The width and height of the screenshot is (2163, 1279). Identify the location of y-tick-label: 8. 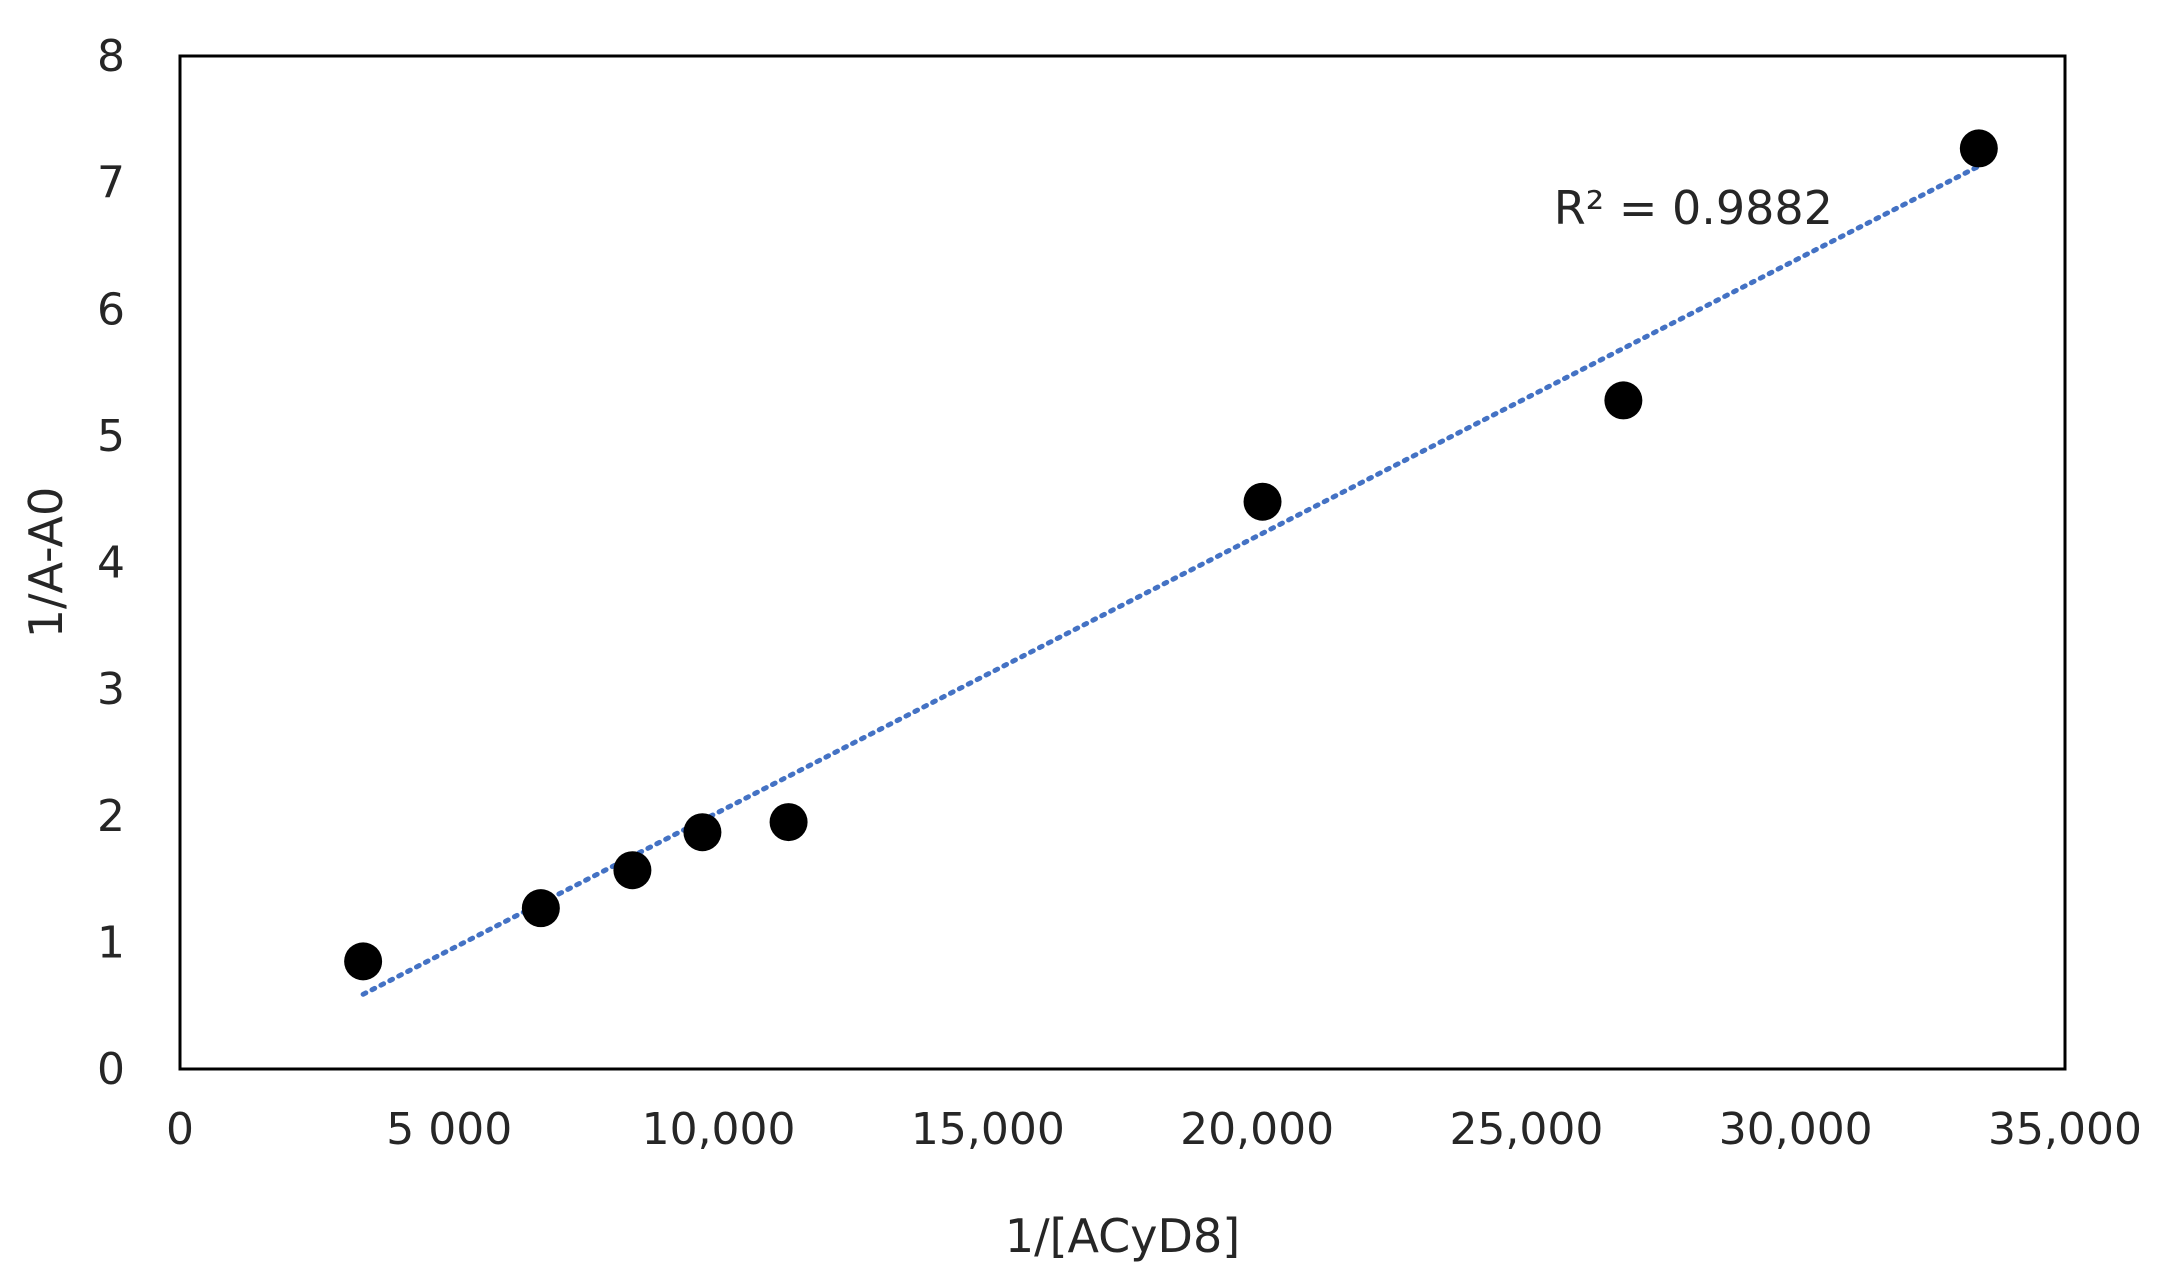
(111, 56).